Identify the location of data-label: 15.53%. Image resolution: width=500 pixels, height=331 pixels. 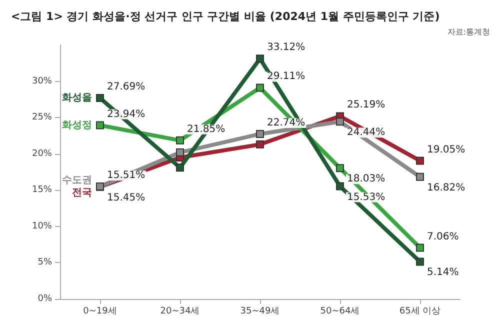
(366, 197).